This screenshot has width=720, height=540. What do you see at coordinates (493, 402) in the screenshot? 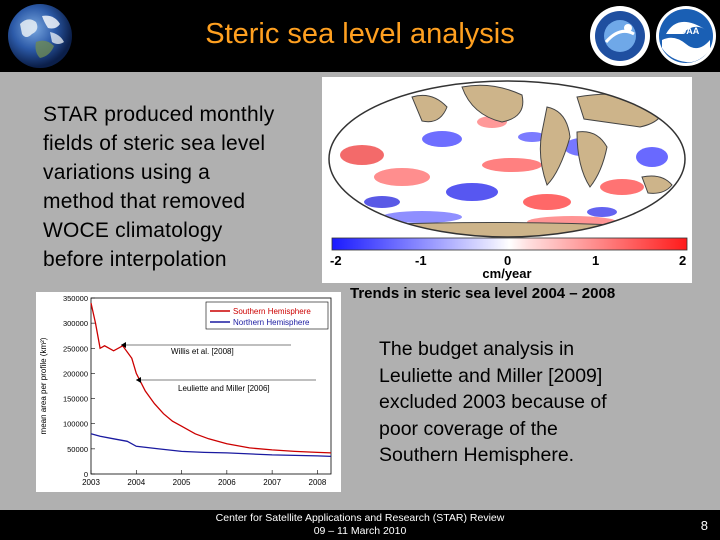
I see `right-text-line: excluded 2003 because of` at bounding box center [493, 402].